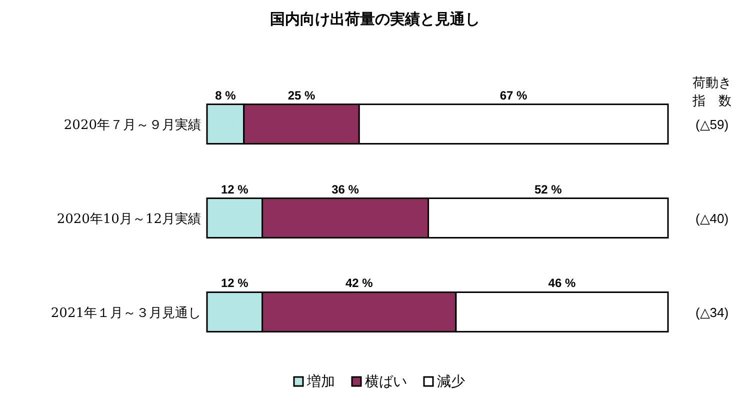 The image size is (748, 397). What do you see at coordinates (375, 19) in the screenshot?
I see `chart-title: 国内向け出荷量の実績と見通し` at bounding box center [375, 19].